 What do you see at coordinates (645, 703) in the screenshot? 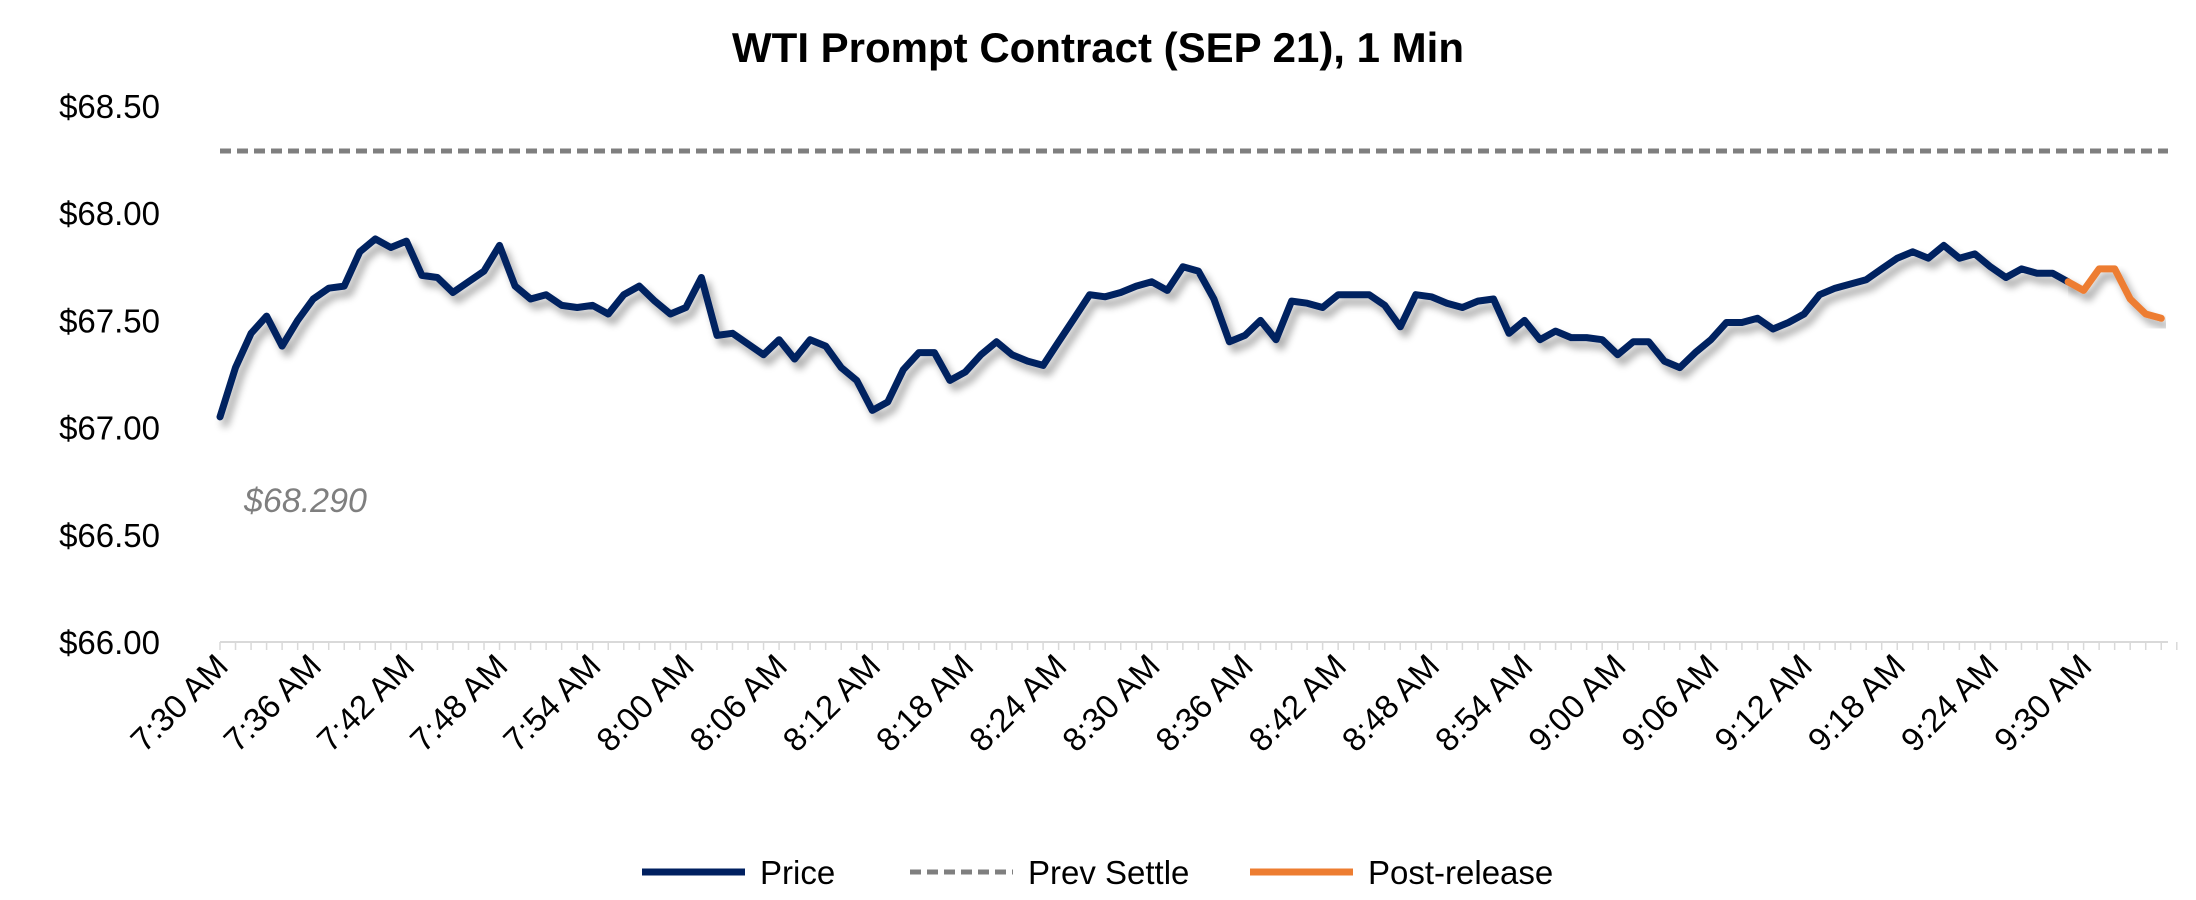
I see `x-tick-label: 8:00 AM` at bounding box center [645, 703].